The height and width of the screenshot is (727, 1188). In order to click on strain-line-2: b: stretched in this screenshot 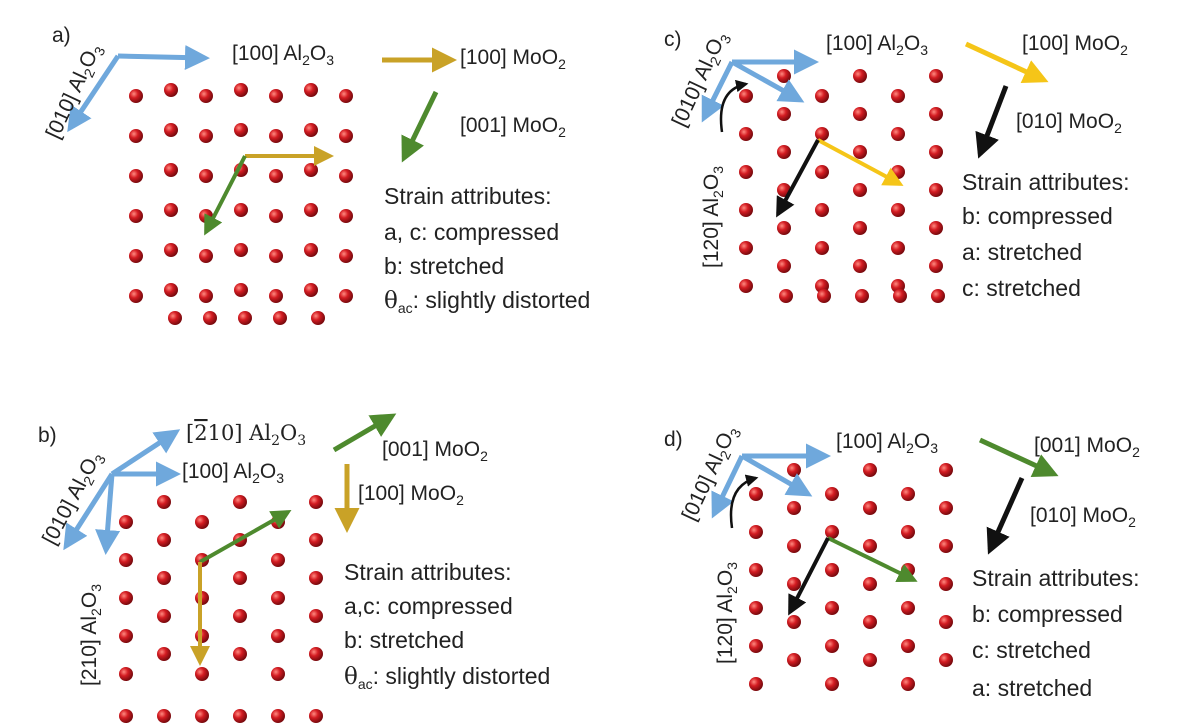, I will do `click(404, 640)`.